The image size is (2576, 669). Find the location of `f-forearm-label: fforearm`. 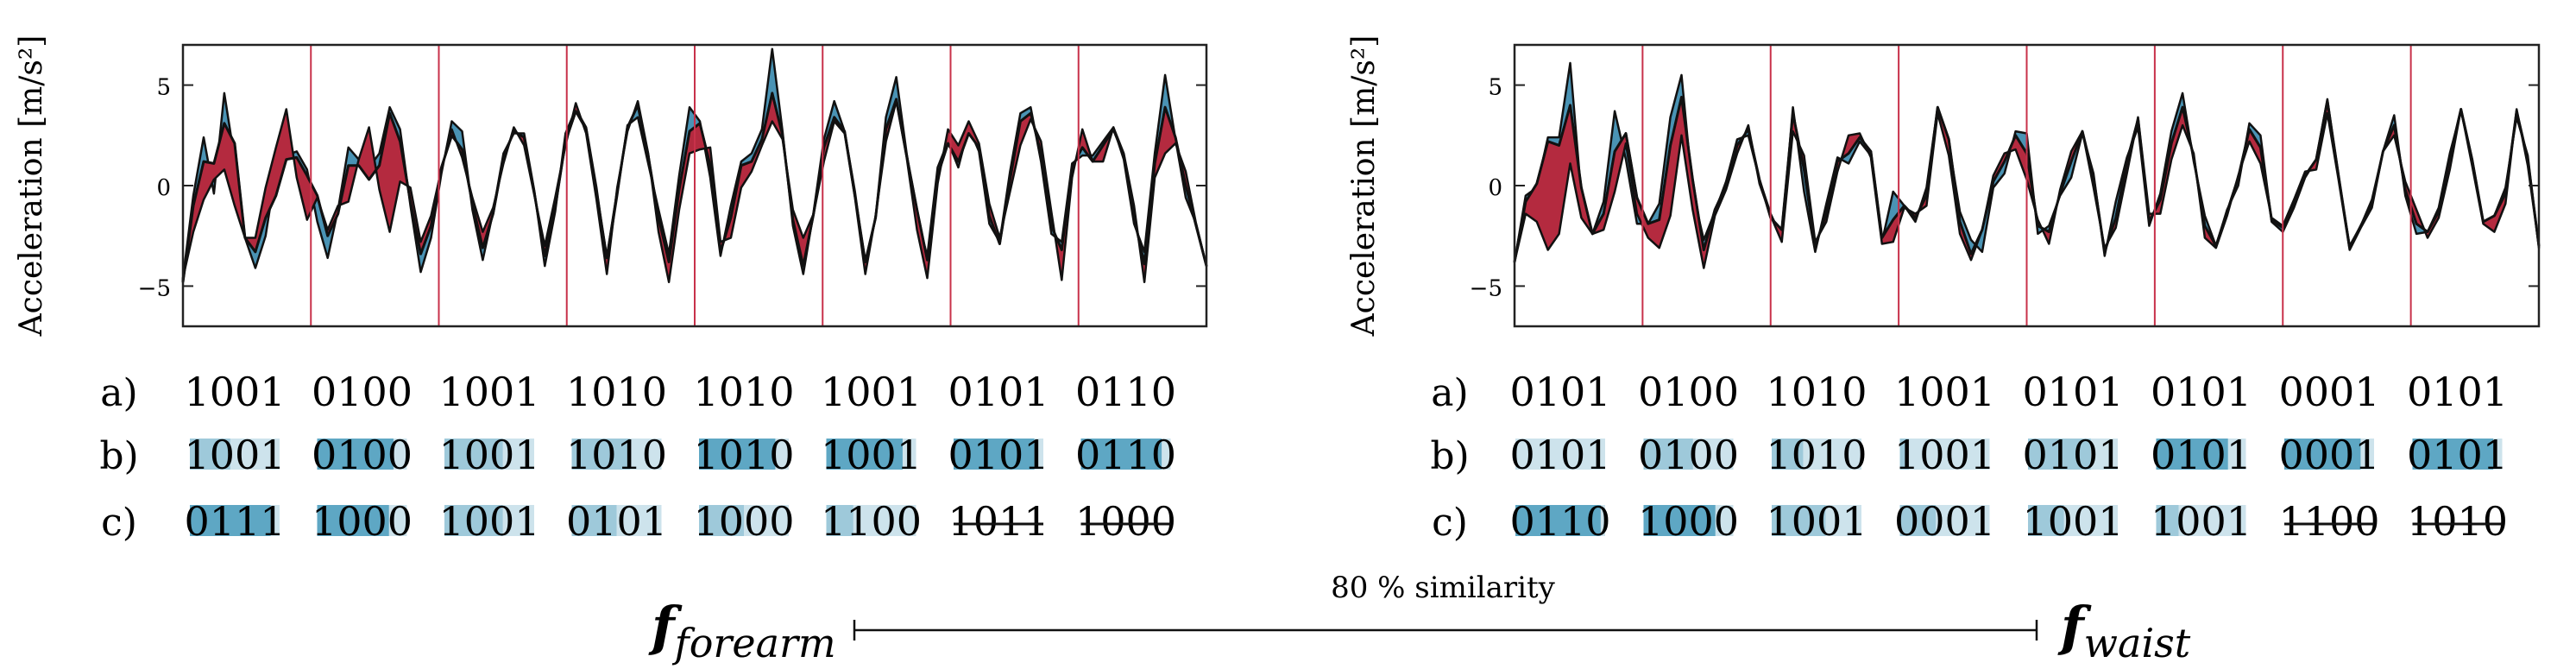

f-forearm-label: fforearm is located at coordinates (742, 631).